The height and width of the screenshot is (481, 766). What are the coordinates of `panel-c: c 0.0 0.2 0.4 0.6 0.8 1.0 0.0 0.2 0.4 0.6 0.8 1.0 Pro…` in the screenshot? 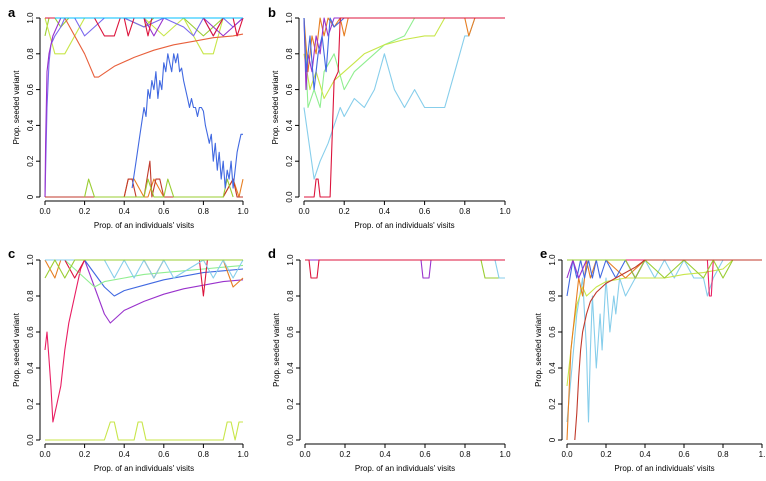 It's located at (128, 359).